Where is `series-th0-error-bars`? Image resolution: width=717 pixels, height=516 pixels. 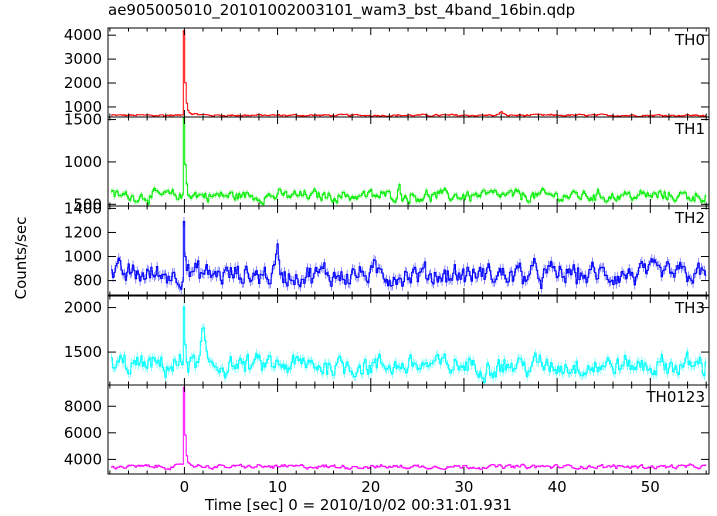 series-th0-error-bars is located at coordinates (408, 73).